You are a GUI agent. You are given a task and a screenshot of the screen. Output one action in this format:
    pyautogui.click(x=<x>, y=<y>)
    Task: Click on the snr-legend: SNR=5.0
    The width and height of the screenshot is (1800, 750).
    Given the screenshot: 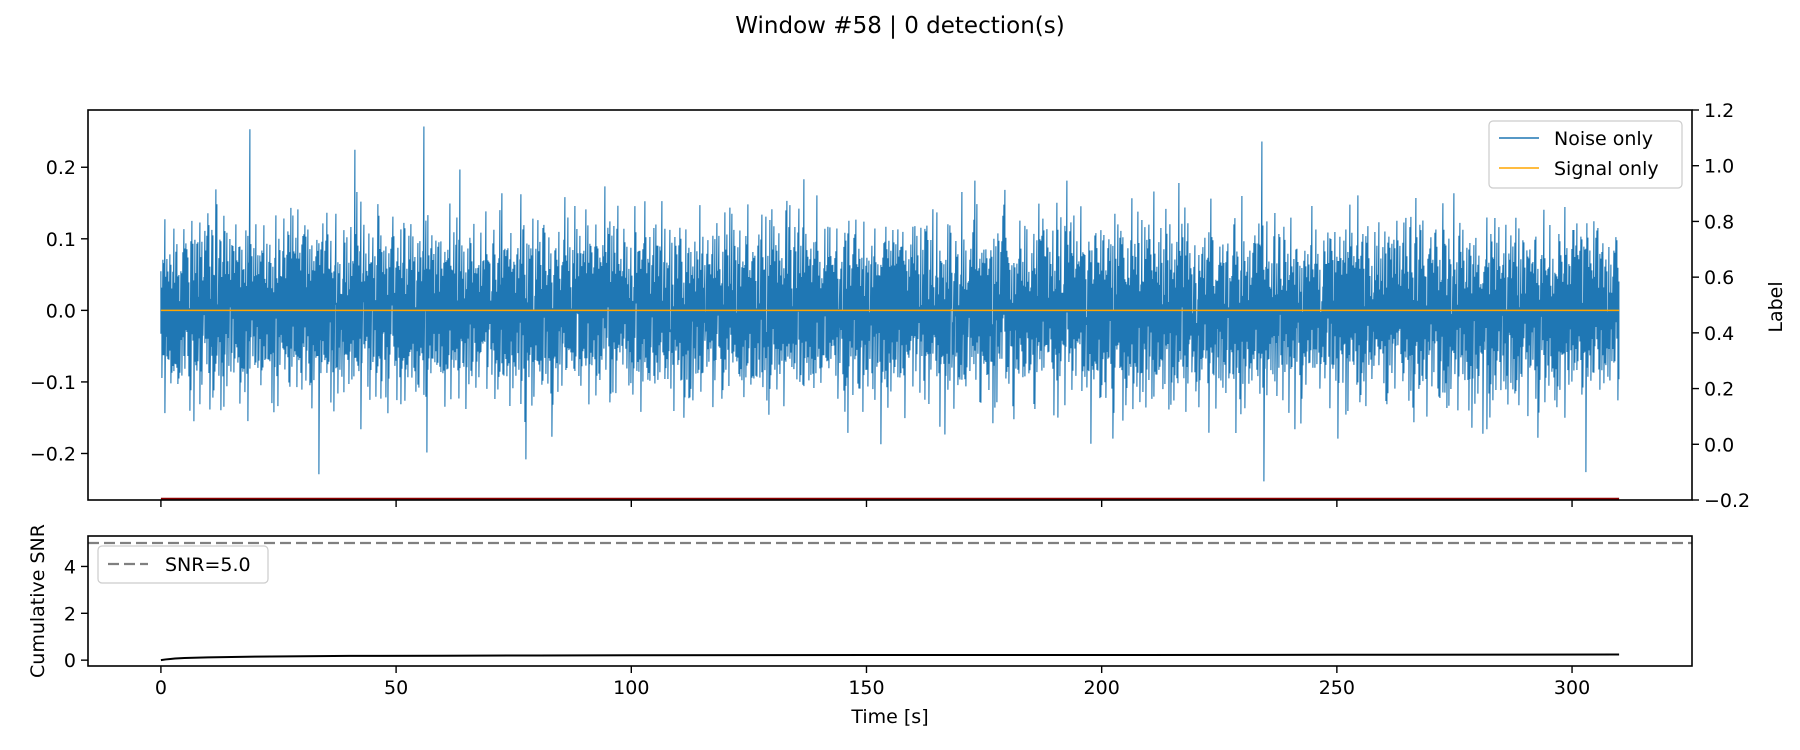 What is the action you would take?
    pyautogui.click(x=183, y=564)
    